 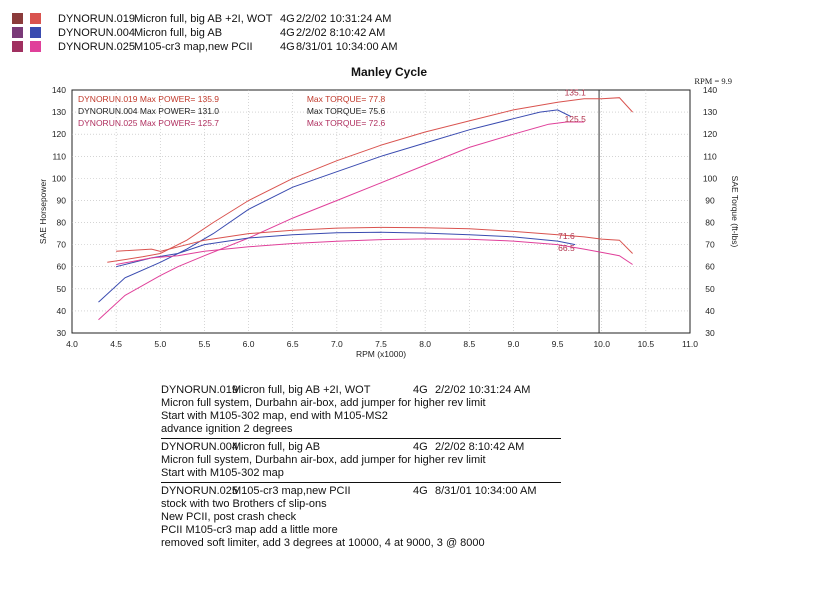 I want to click on note-line: New PCII, post crash check, so click(x=229, y=517).